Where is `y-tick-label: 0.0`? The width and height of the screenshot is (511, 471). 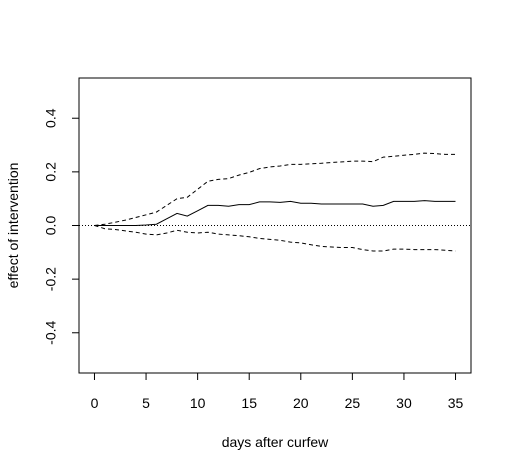 y-tick-label: 0.0 is located at coordinates (51, 226).